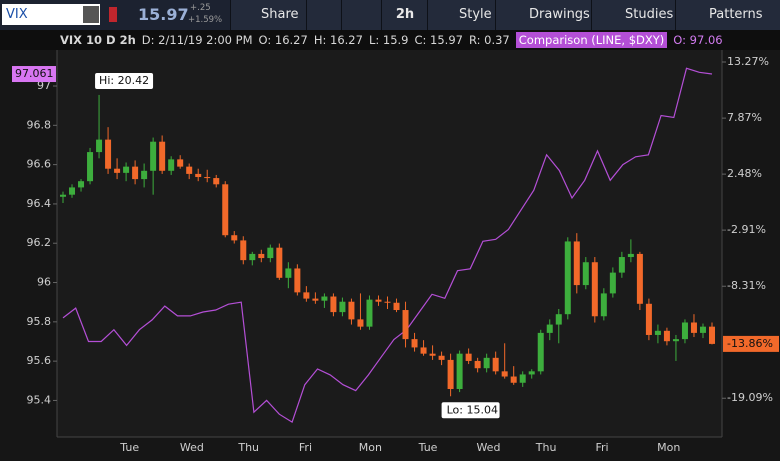 The width and height of the screenshot is (780, 461). What do you see at coordinates (727, 15) in the screenshot?
I see `patterns-button: Patterns` at bounding box center [727, 15].